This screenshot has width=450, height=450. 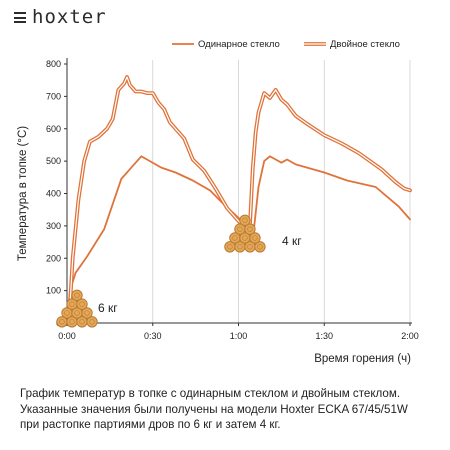 I want to click on y-tick-label: 200, so click(x=53, y=258).